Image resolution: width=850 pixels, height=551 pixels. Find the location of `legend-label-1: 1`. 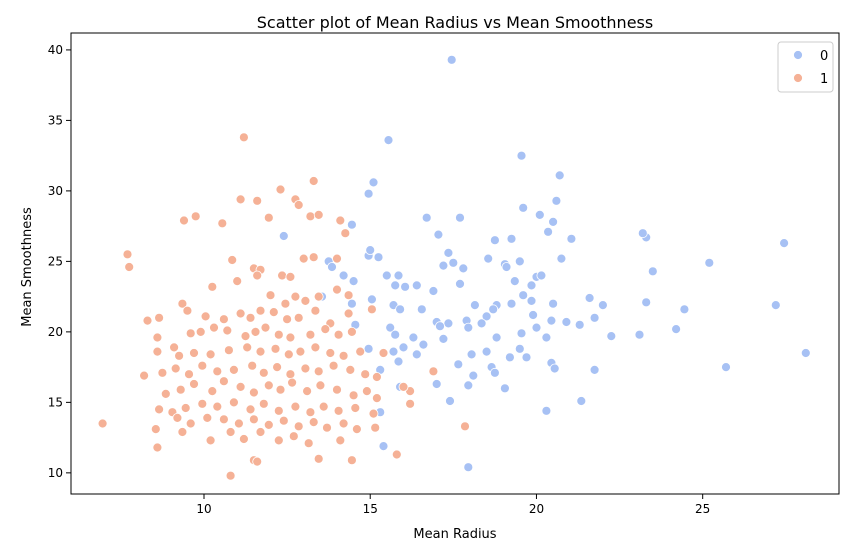

legend-label-1: 1 is located at coordinates (824, 79).